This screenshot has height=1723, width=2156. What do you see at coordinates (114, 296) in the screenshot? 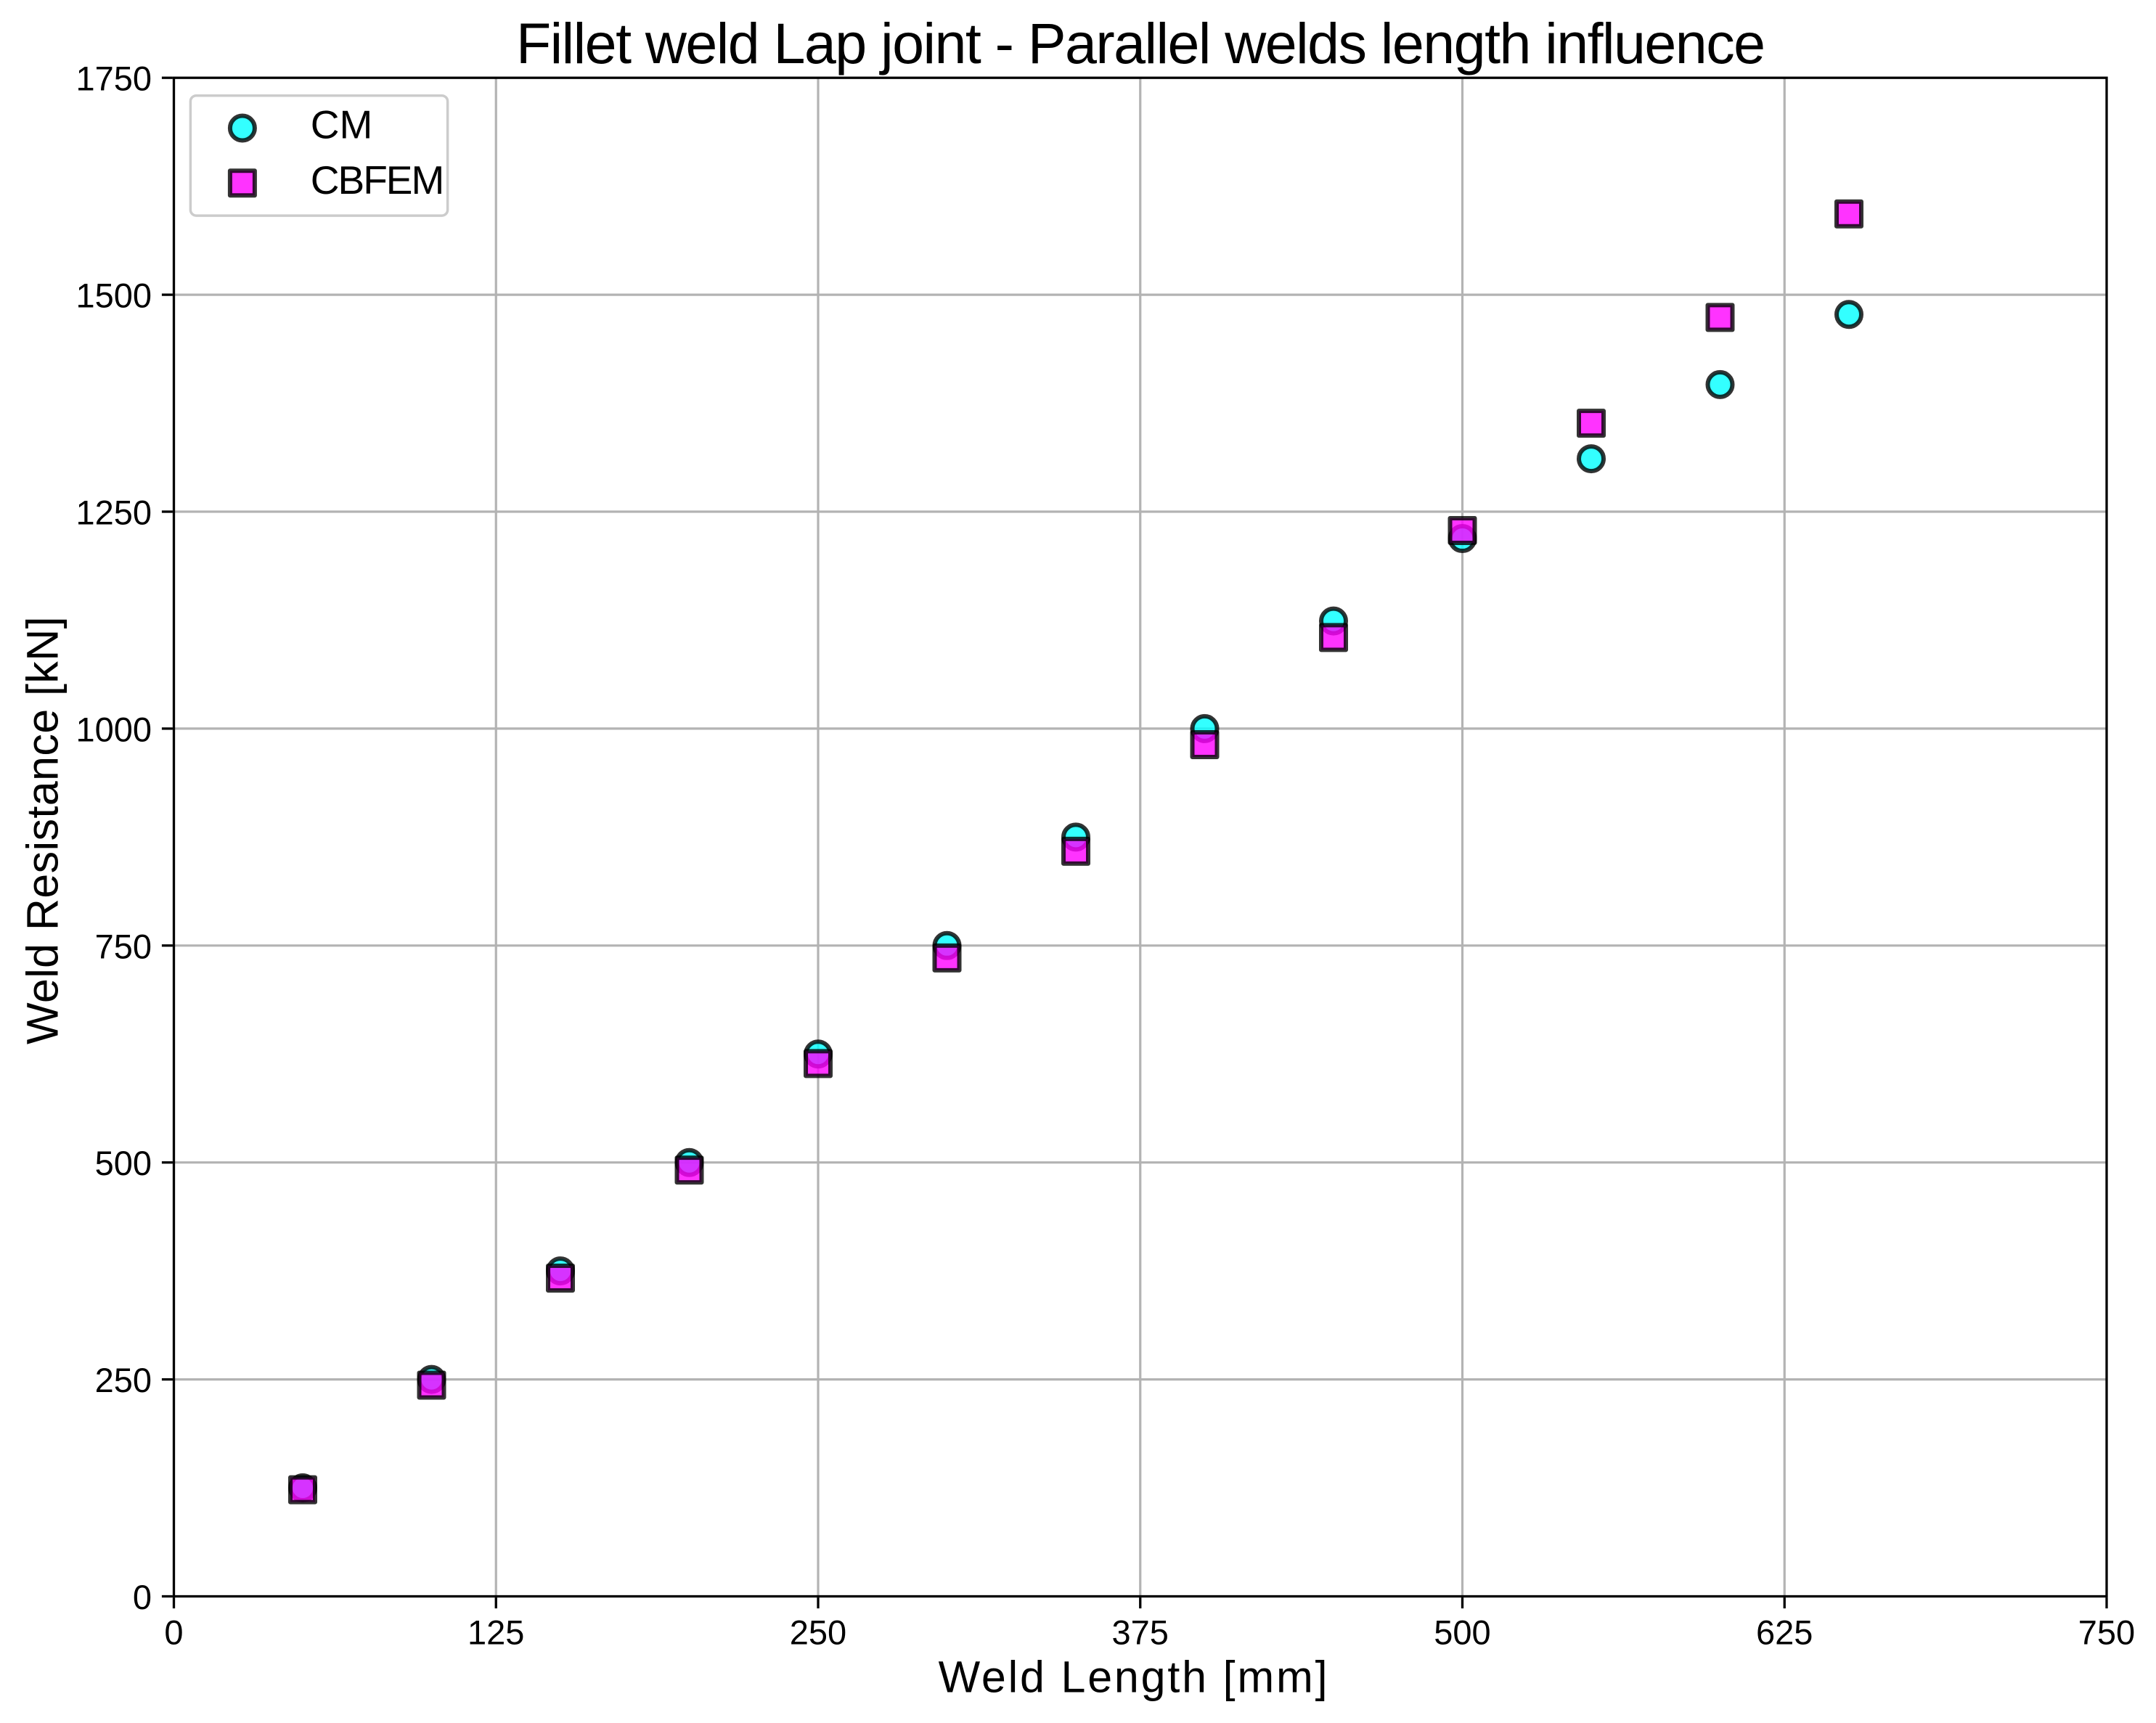
I see `svg-text: 1500` at bounding box center [114, 296].